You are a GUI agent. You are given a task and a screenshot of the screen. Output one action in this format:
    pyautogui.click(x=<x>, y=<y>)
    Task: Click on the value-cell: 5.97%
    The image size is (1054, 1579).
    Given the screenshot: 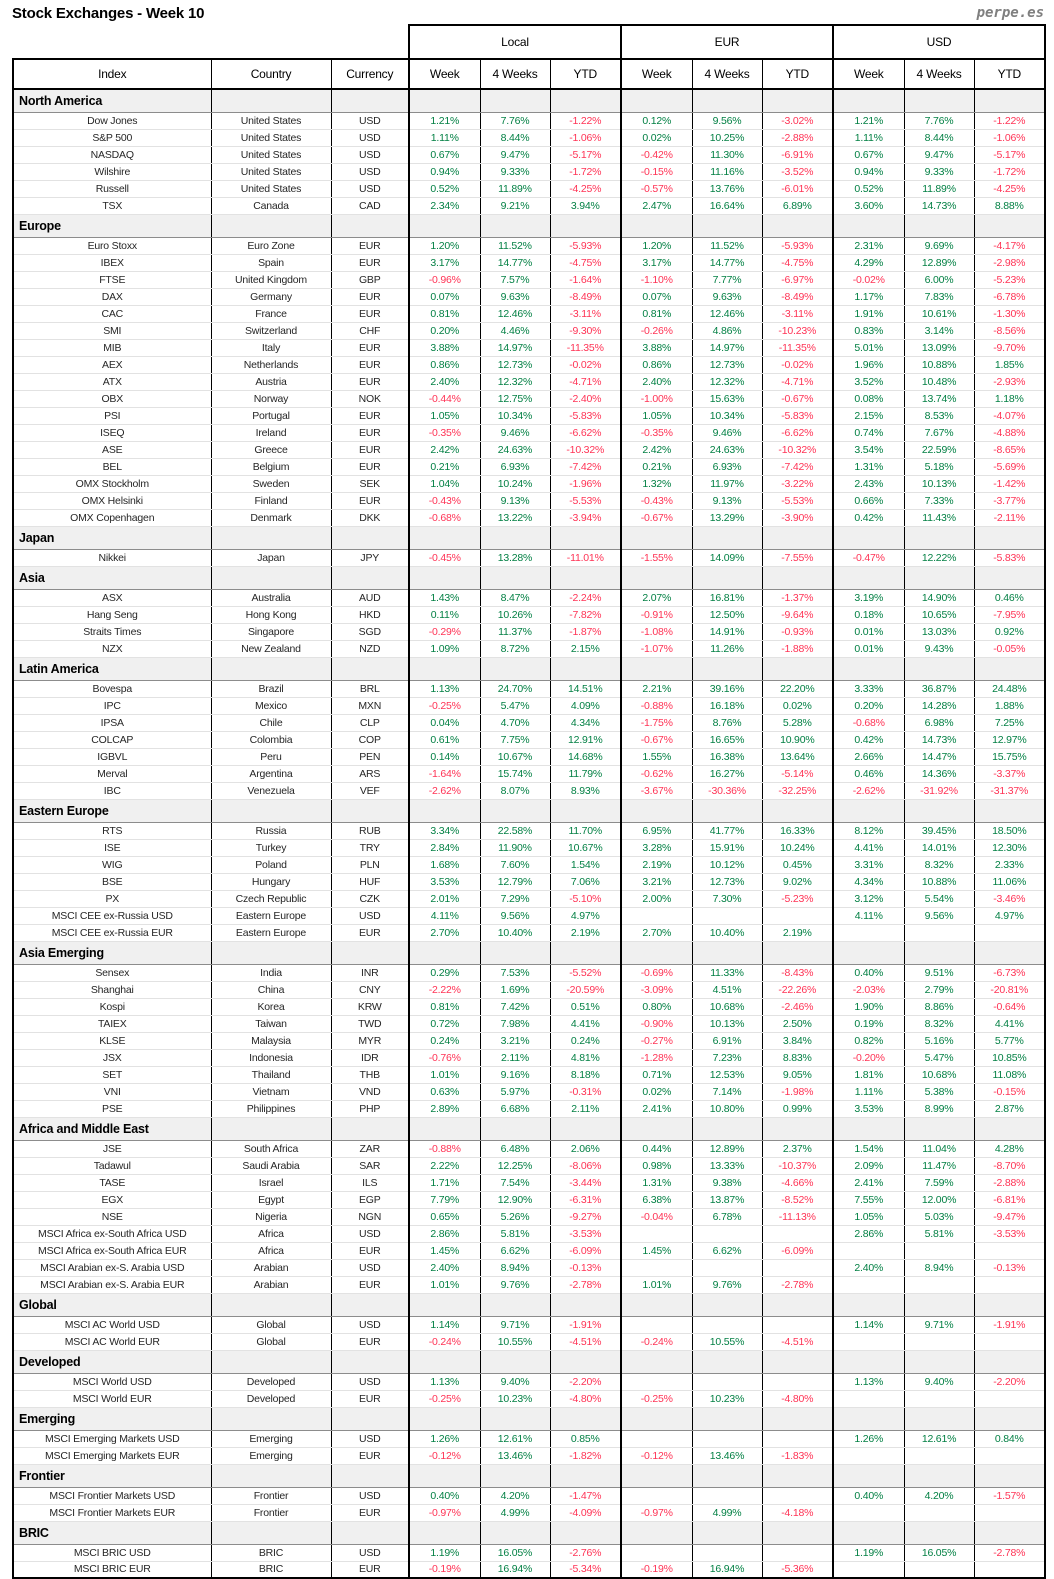 What is the action you would take?
    pyautogui.click(x=515, y=1091)
    